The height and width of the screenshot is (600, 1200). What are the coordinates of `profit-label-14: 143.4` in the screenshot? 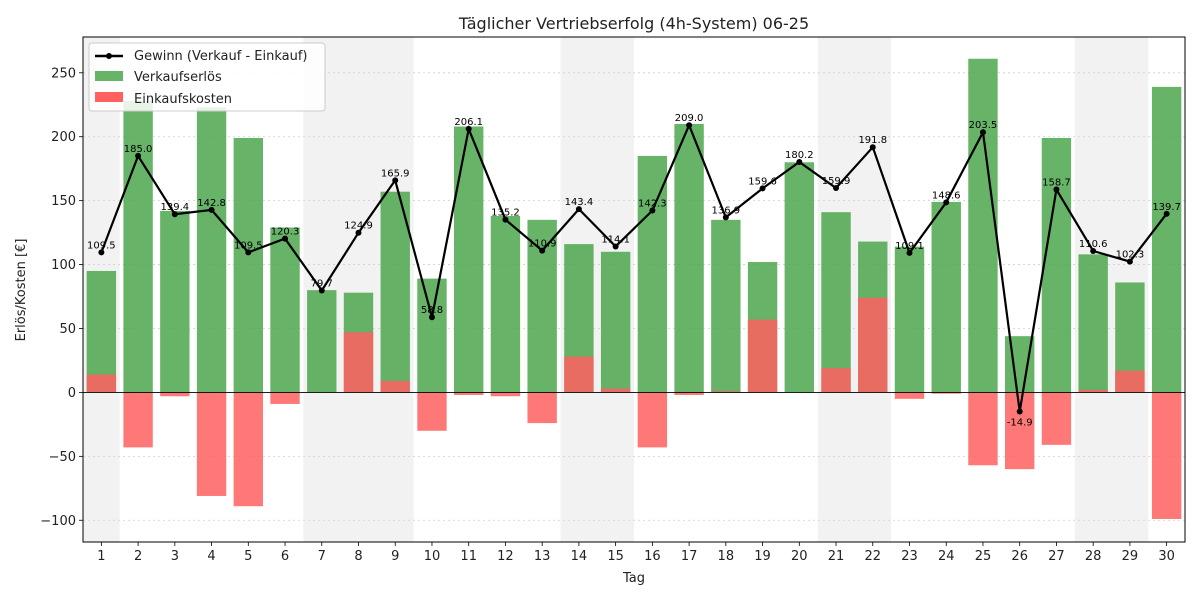 It's located at (579, 202).